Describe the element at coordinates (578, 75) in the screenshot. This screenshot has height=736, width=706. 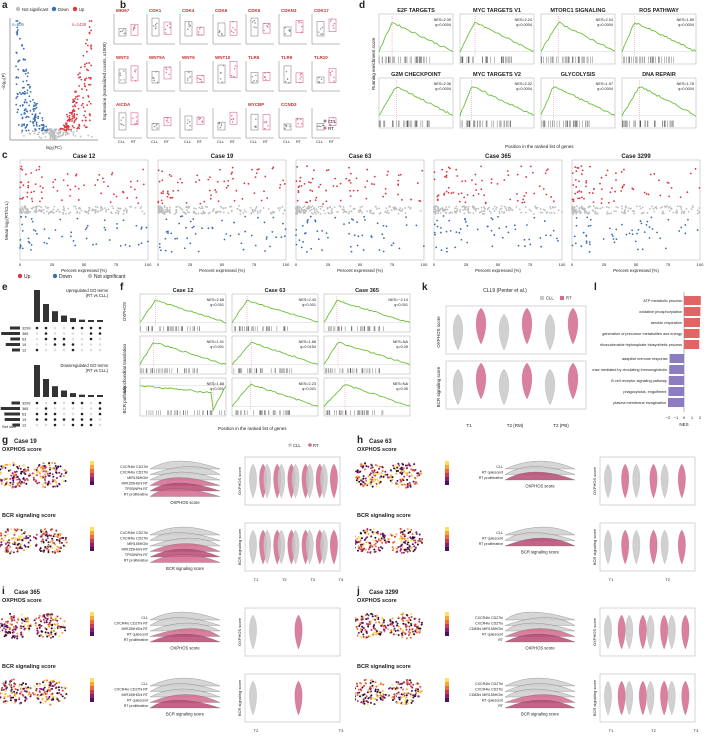
I see `label-text: GLYCOLYSIS` at that location.